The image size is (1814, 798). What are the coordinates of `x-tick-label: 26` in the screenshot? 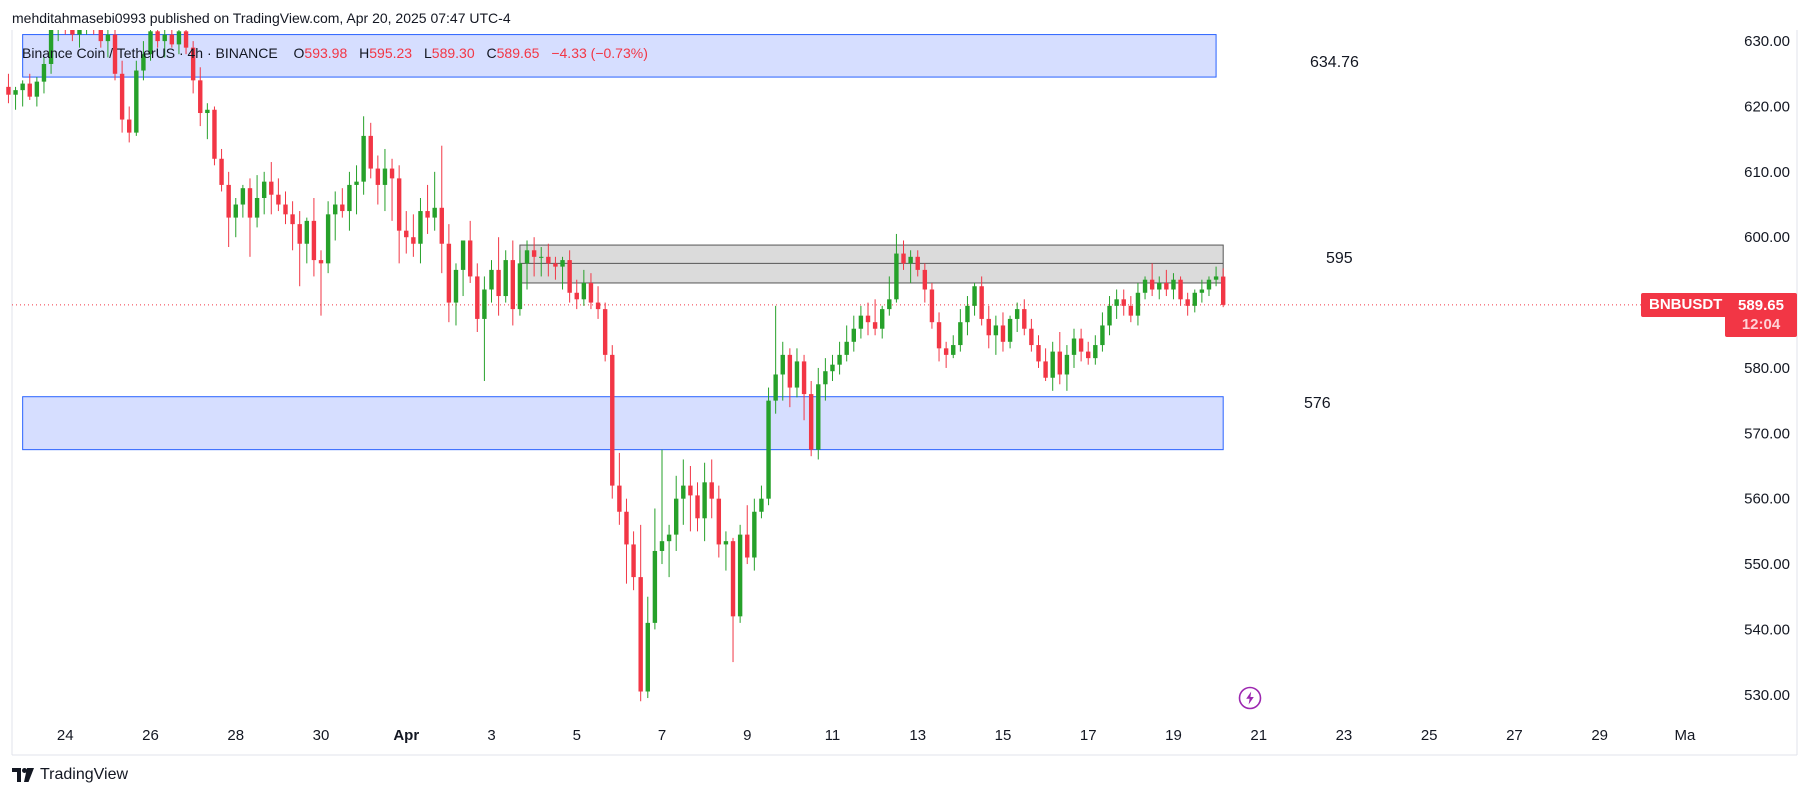 It's located at (150, 735).